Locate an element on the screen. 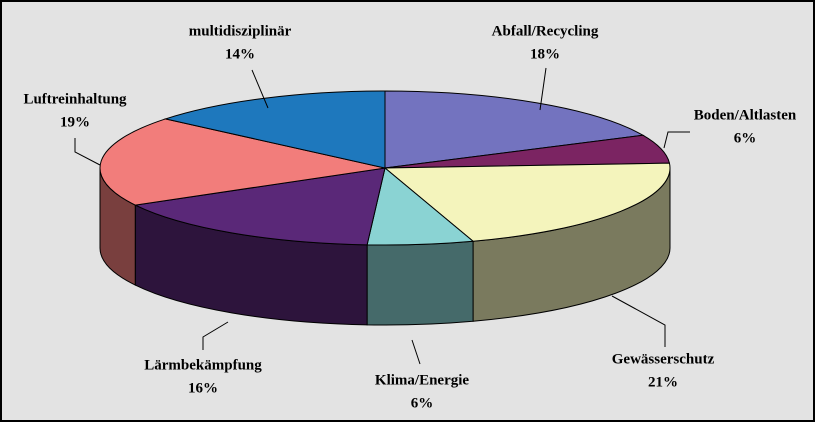  slice-side is located at coordinates (420, 283).